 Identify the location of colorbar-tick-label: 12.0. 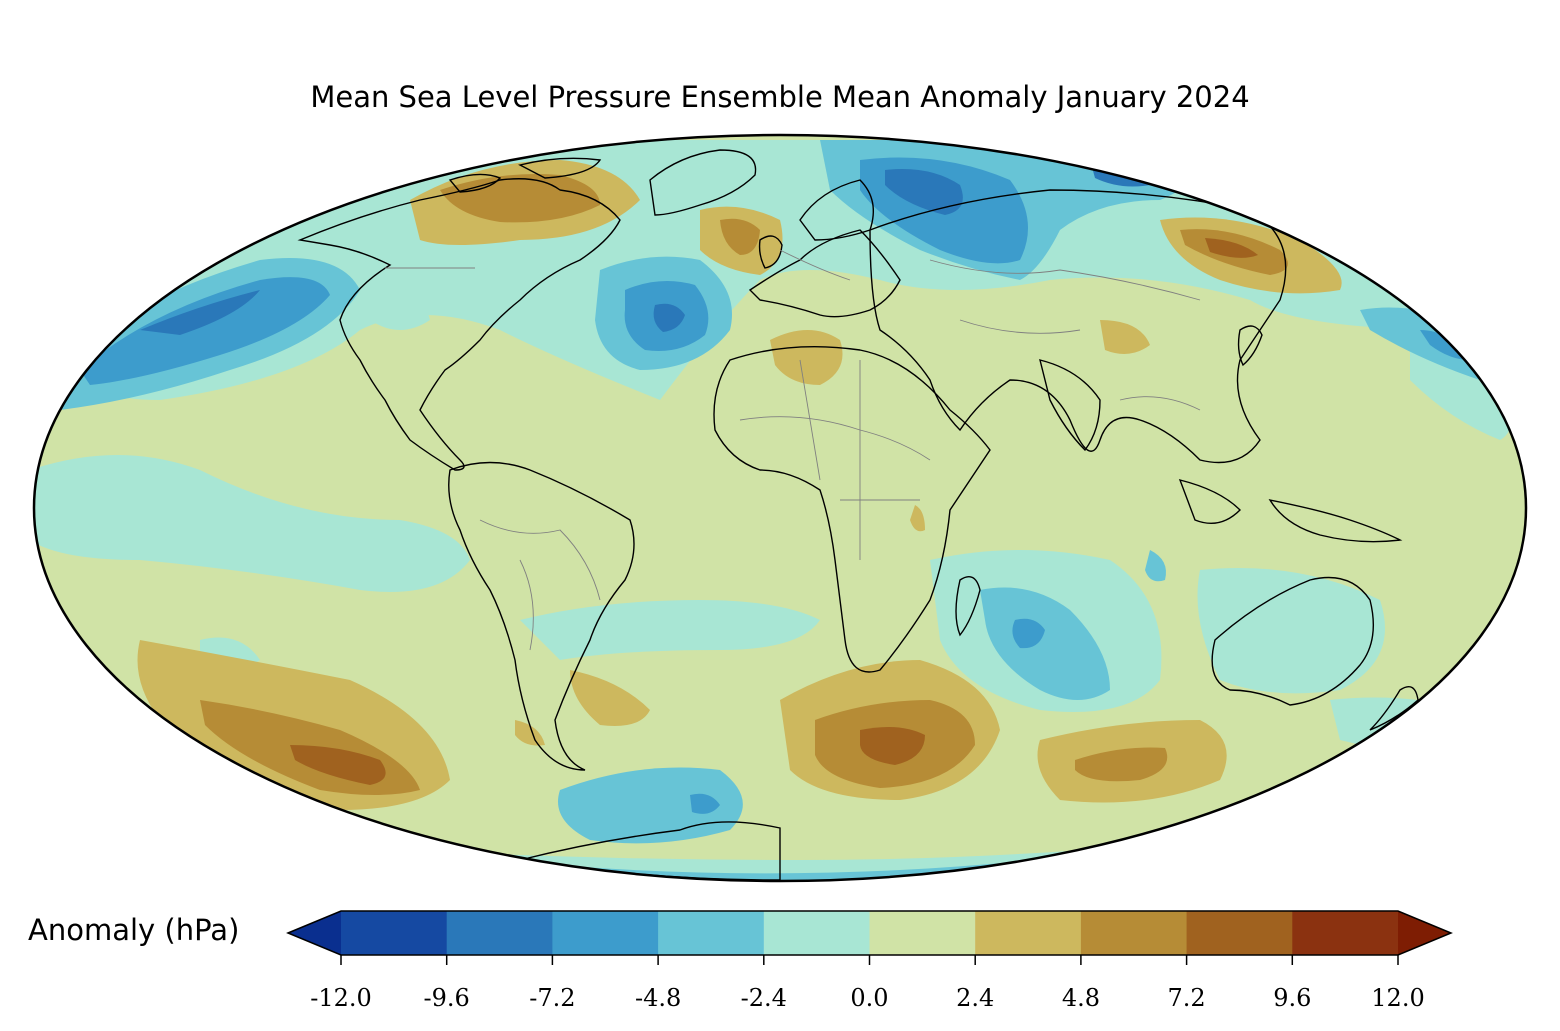
(1397, 998).